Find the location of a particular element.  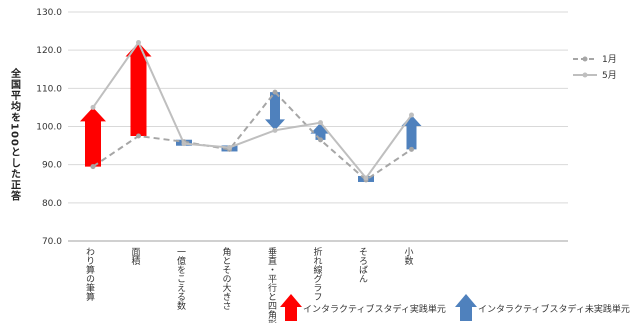

category-label: 垂直・平行と四角形 is located at coordinates (271, 284).